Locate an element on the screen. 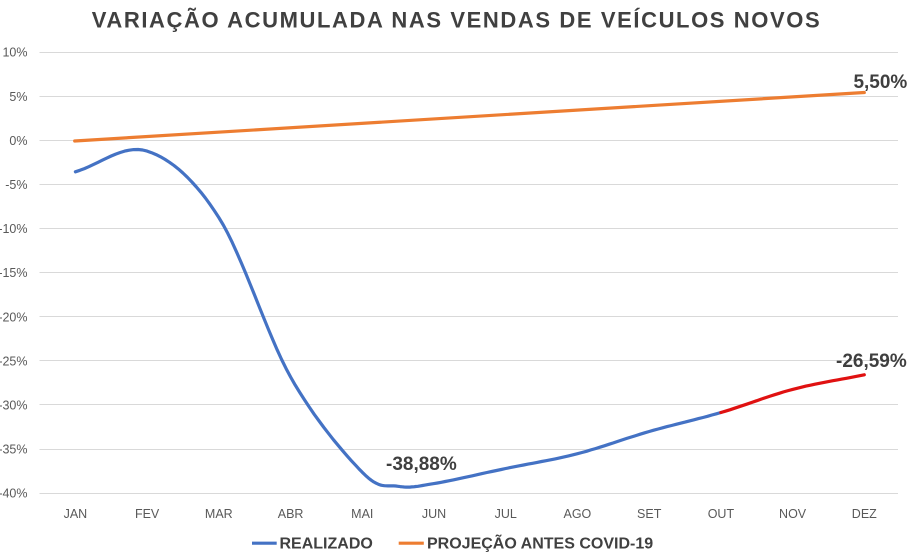 The height and width of the screenshot is (557, 913). svg-text: SET is located at coordinates (649, 514).